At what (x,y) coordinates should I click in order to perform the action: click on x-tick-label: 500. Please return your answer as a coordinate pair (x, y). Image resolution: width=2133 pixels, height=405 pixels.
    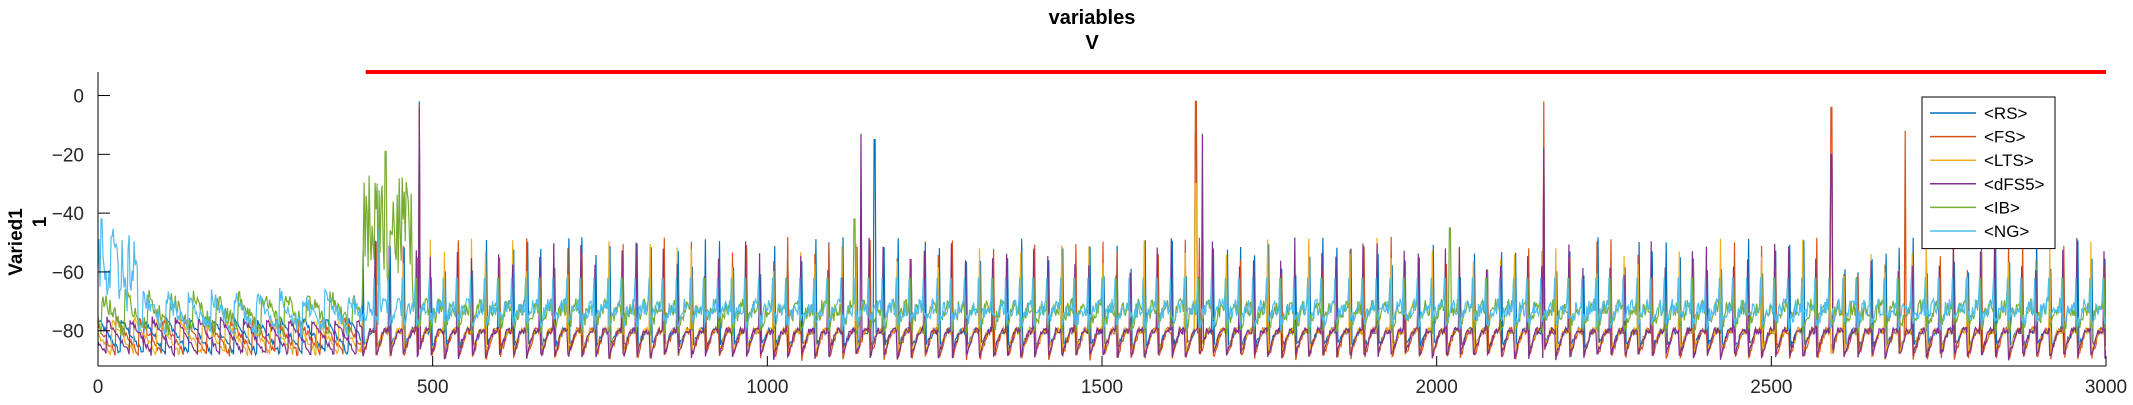
    Looking at the image, I should click on (433, 387).